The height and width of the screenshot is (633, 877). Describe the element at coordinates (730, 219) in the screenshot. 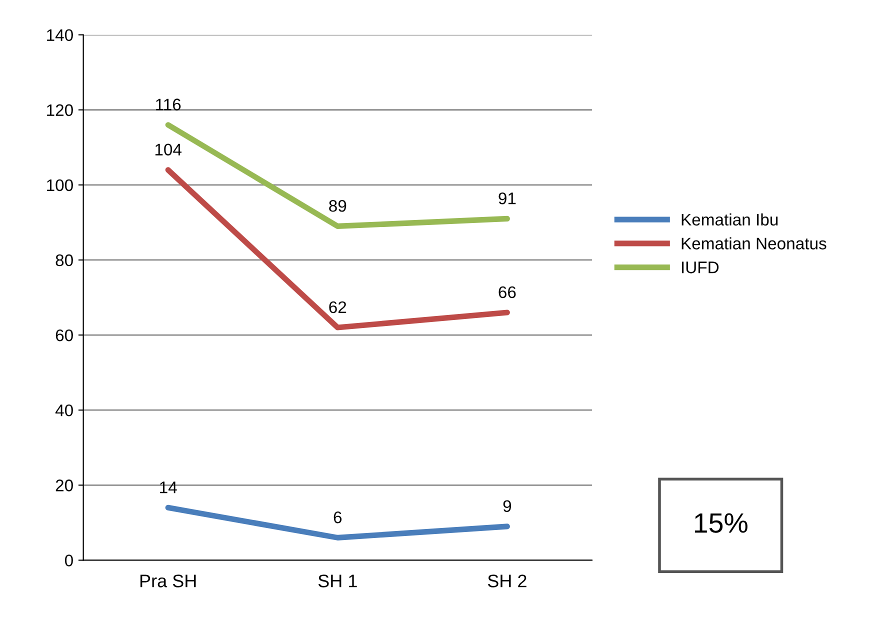

I see `legend-label: Kematian Ibu` at that location.